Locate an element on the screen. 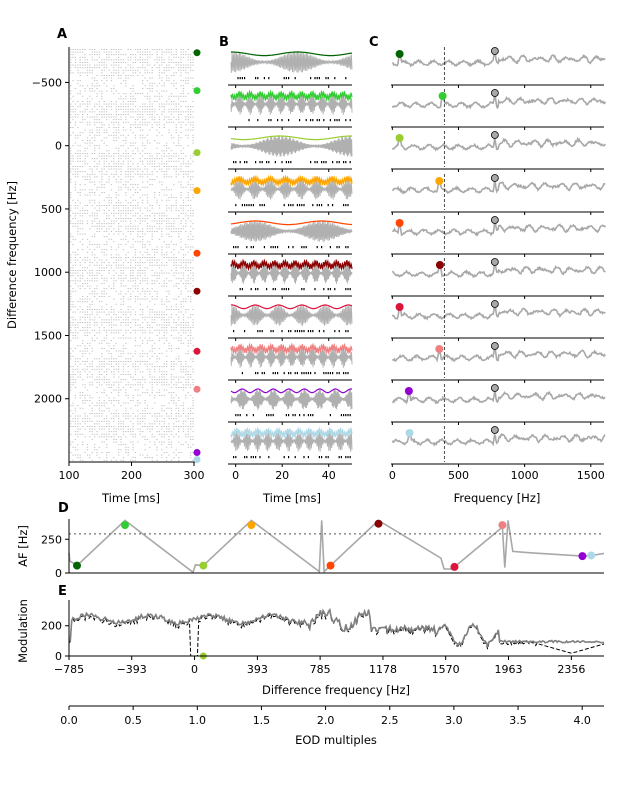  panel-b-envelope is located at coordinates (291, 265).